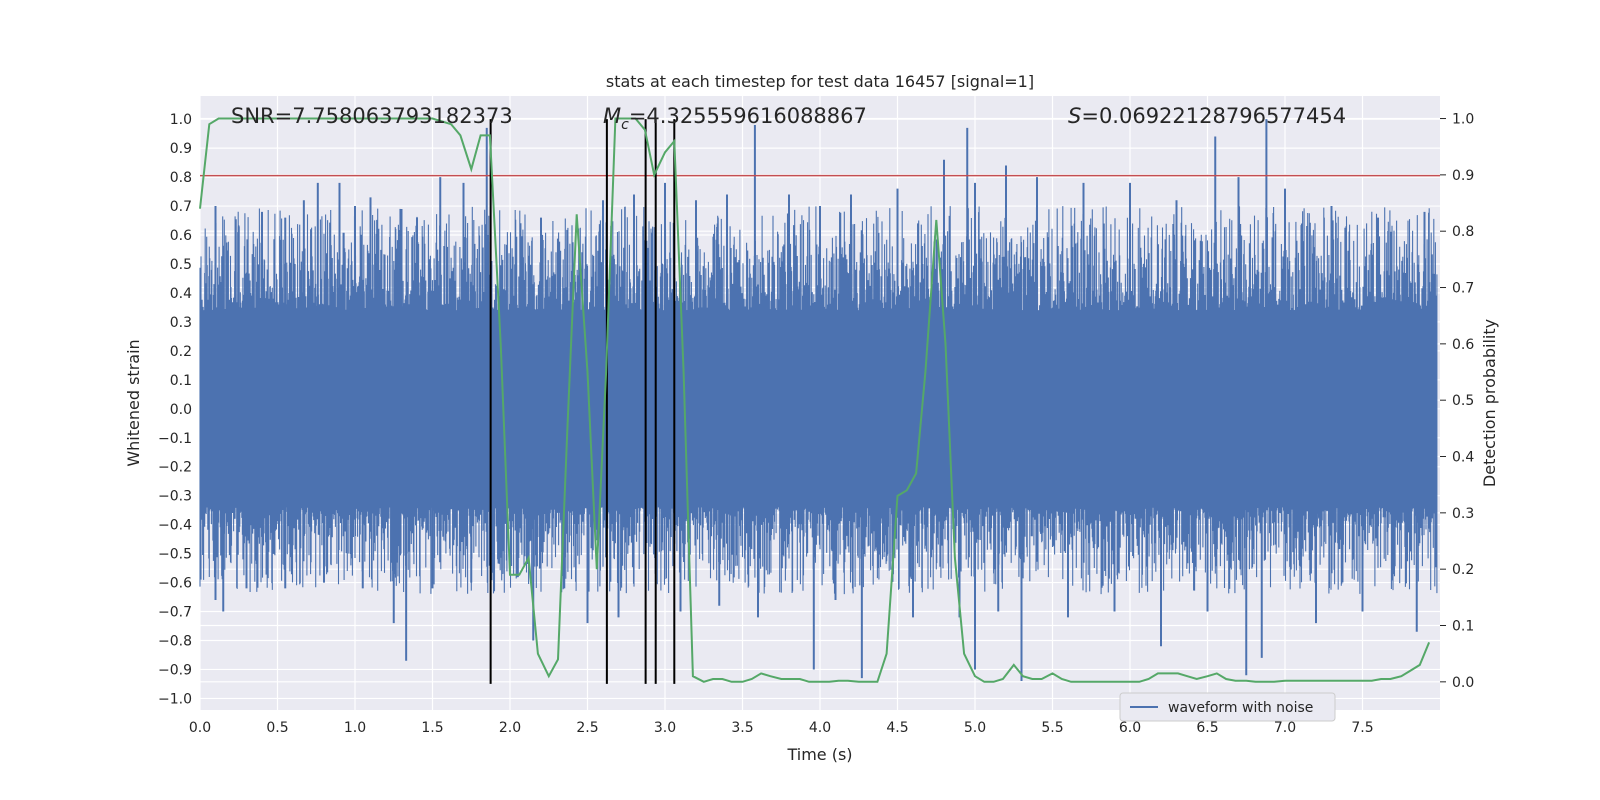 The height and width of the screenshot is (800, 1600). What do you see at coordinates (181, 236) in the screenshot?
I see `y-tick-label: 0.6` at bounding box center [181, 236].